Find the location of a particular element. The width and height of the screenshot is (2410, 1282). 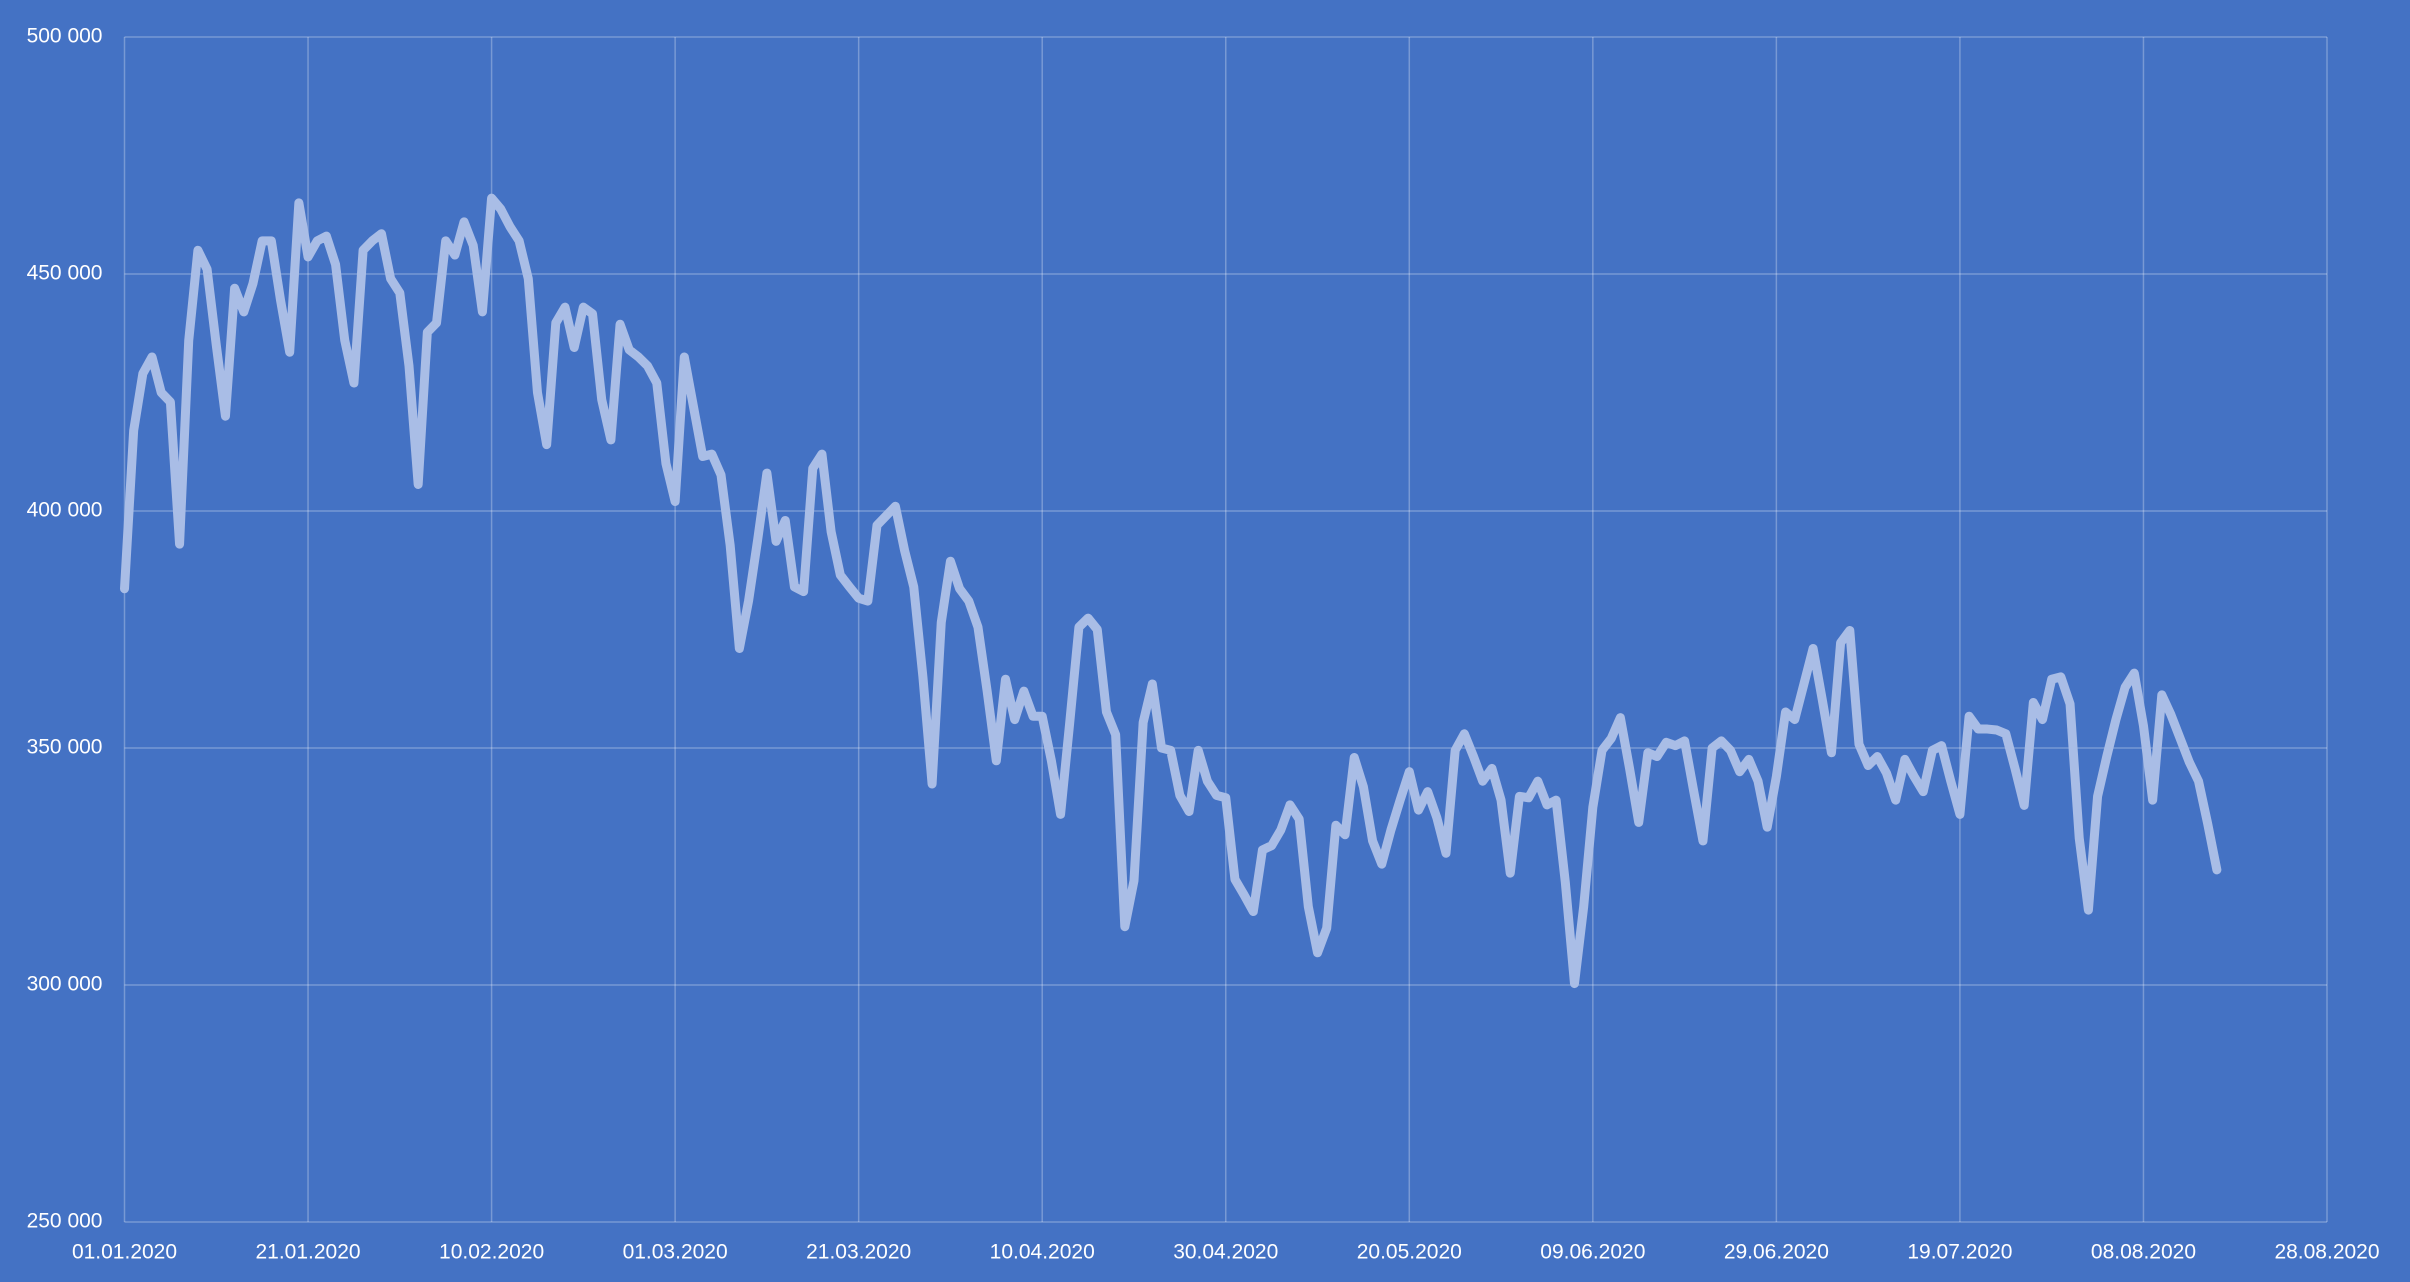

y-tick-label: 400 000 is located at coordinates (65, 510).